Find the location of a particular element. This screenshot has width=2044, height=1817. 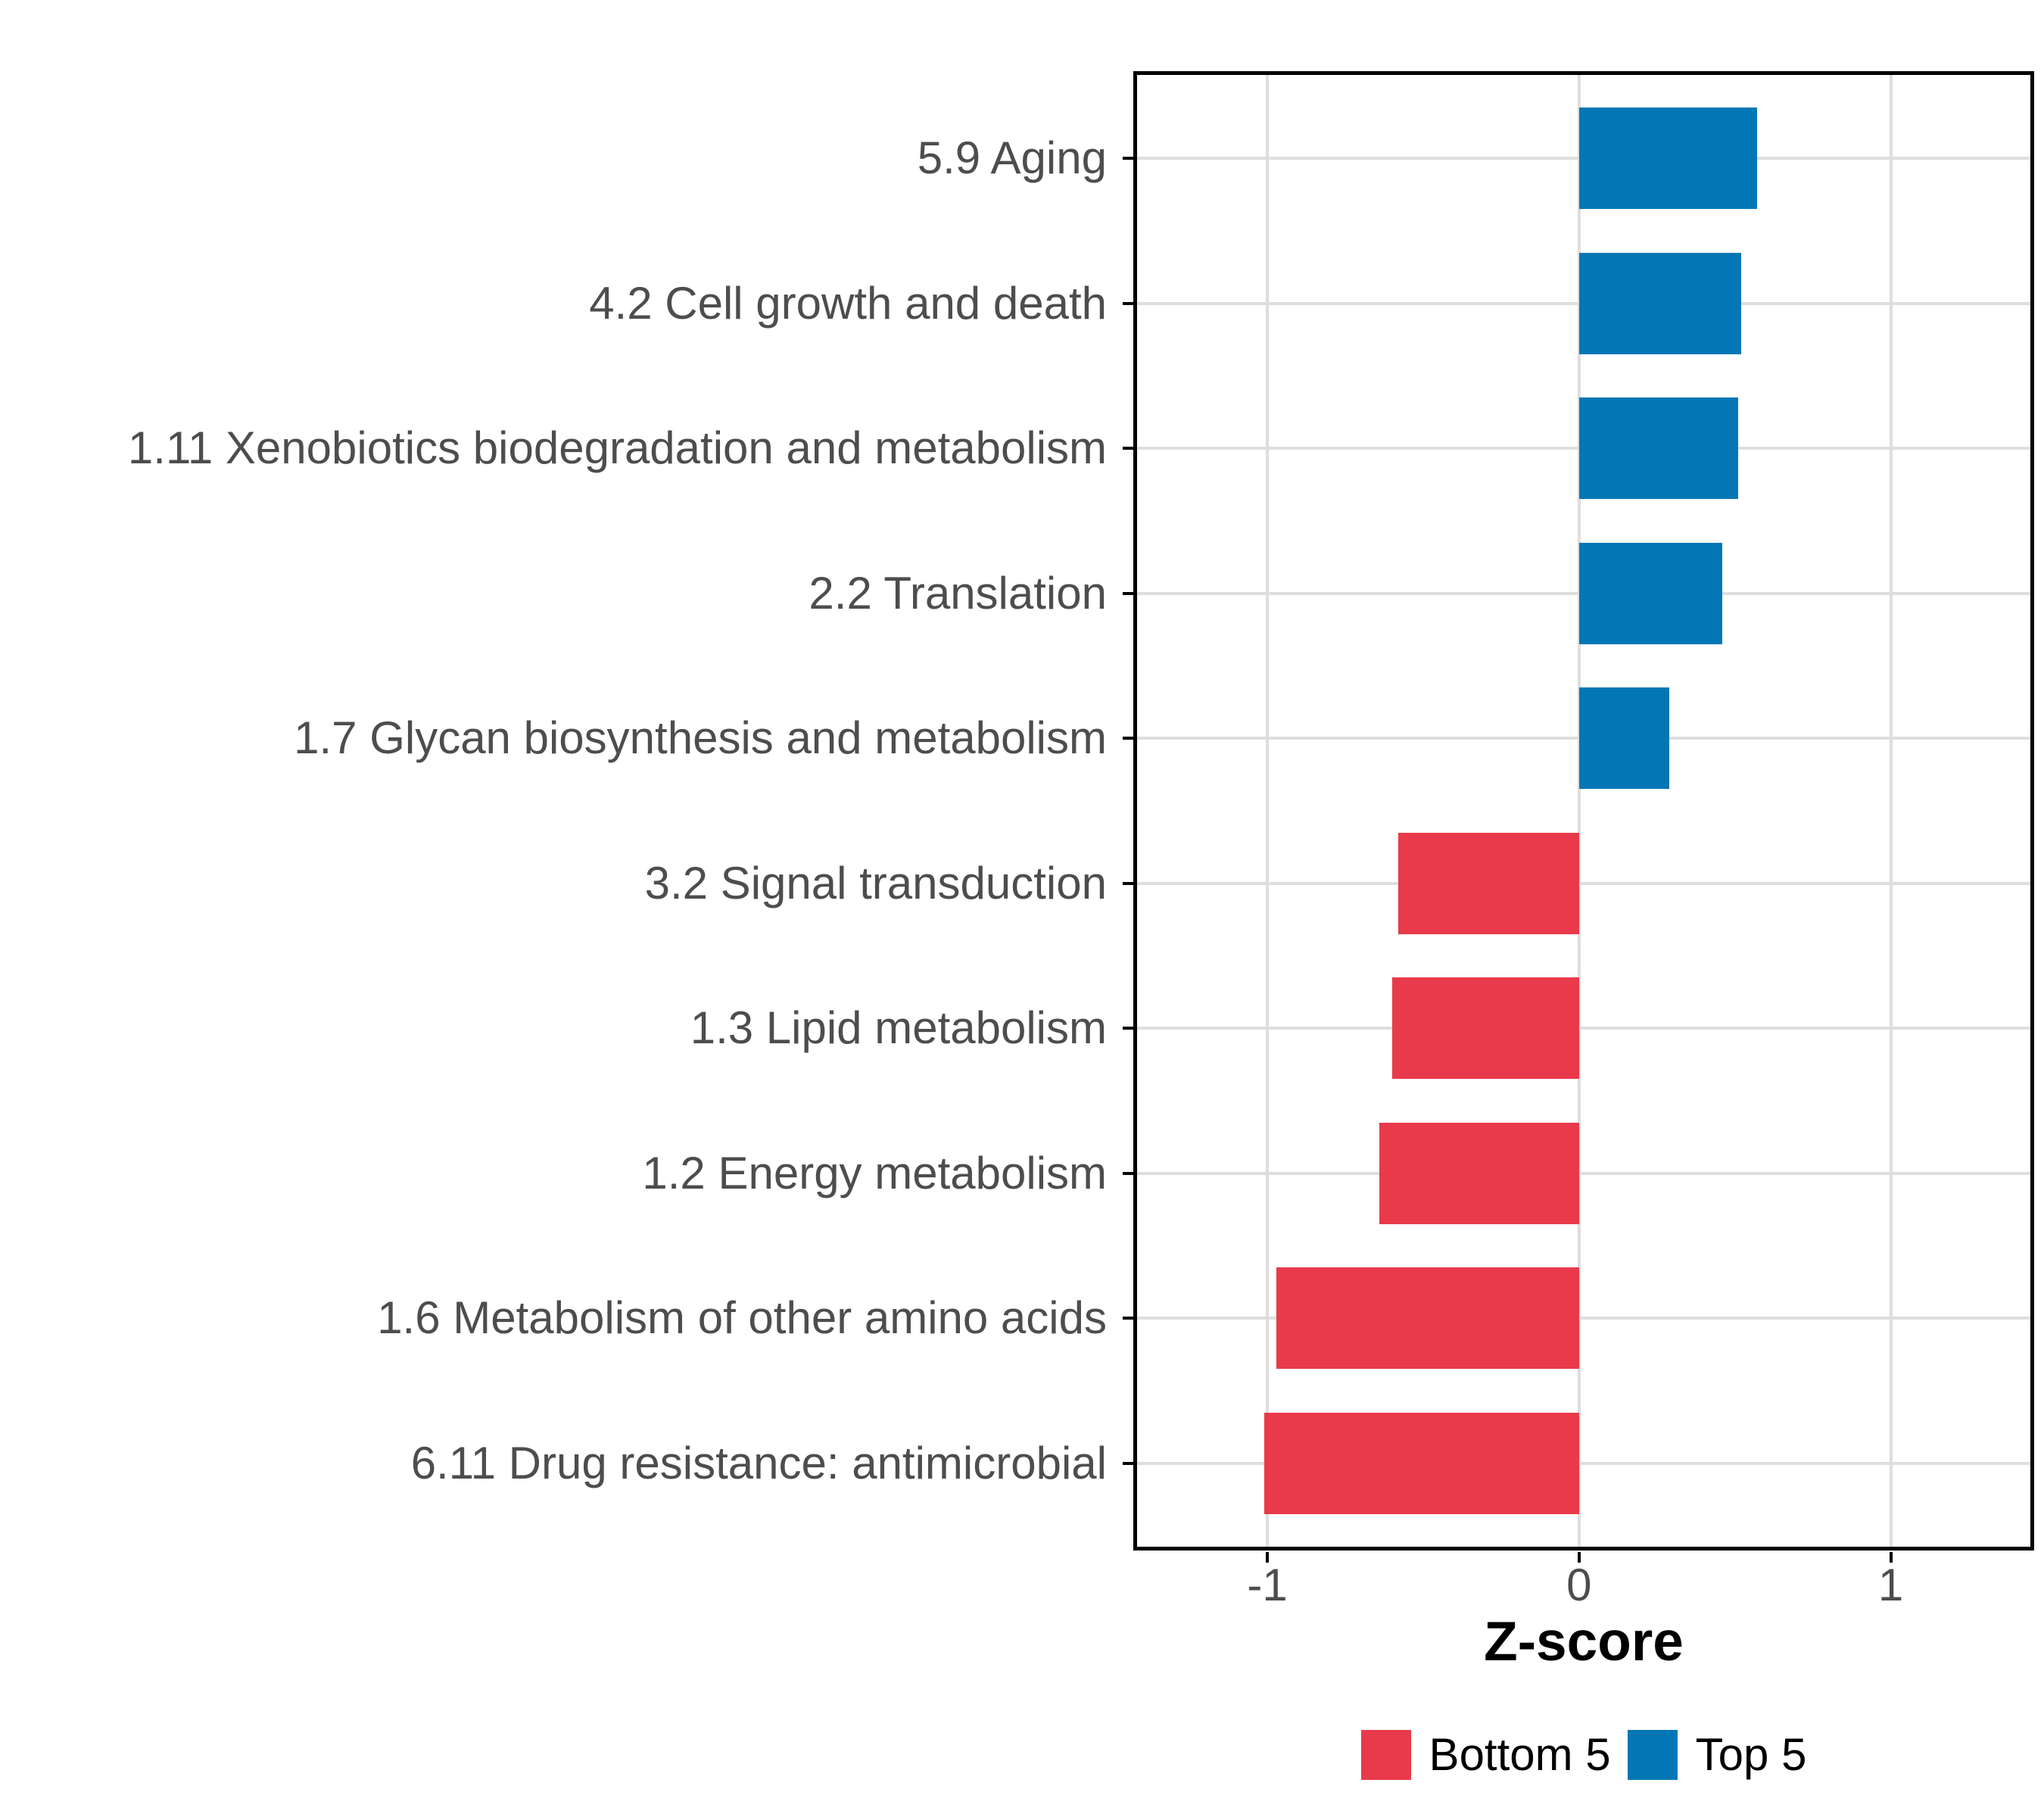

category-label: 3.2 Signal transduction is located at coordinates (875, 882).